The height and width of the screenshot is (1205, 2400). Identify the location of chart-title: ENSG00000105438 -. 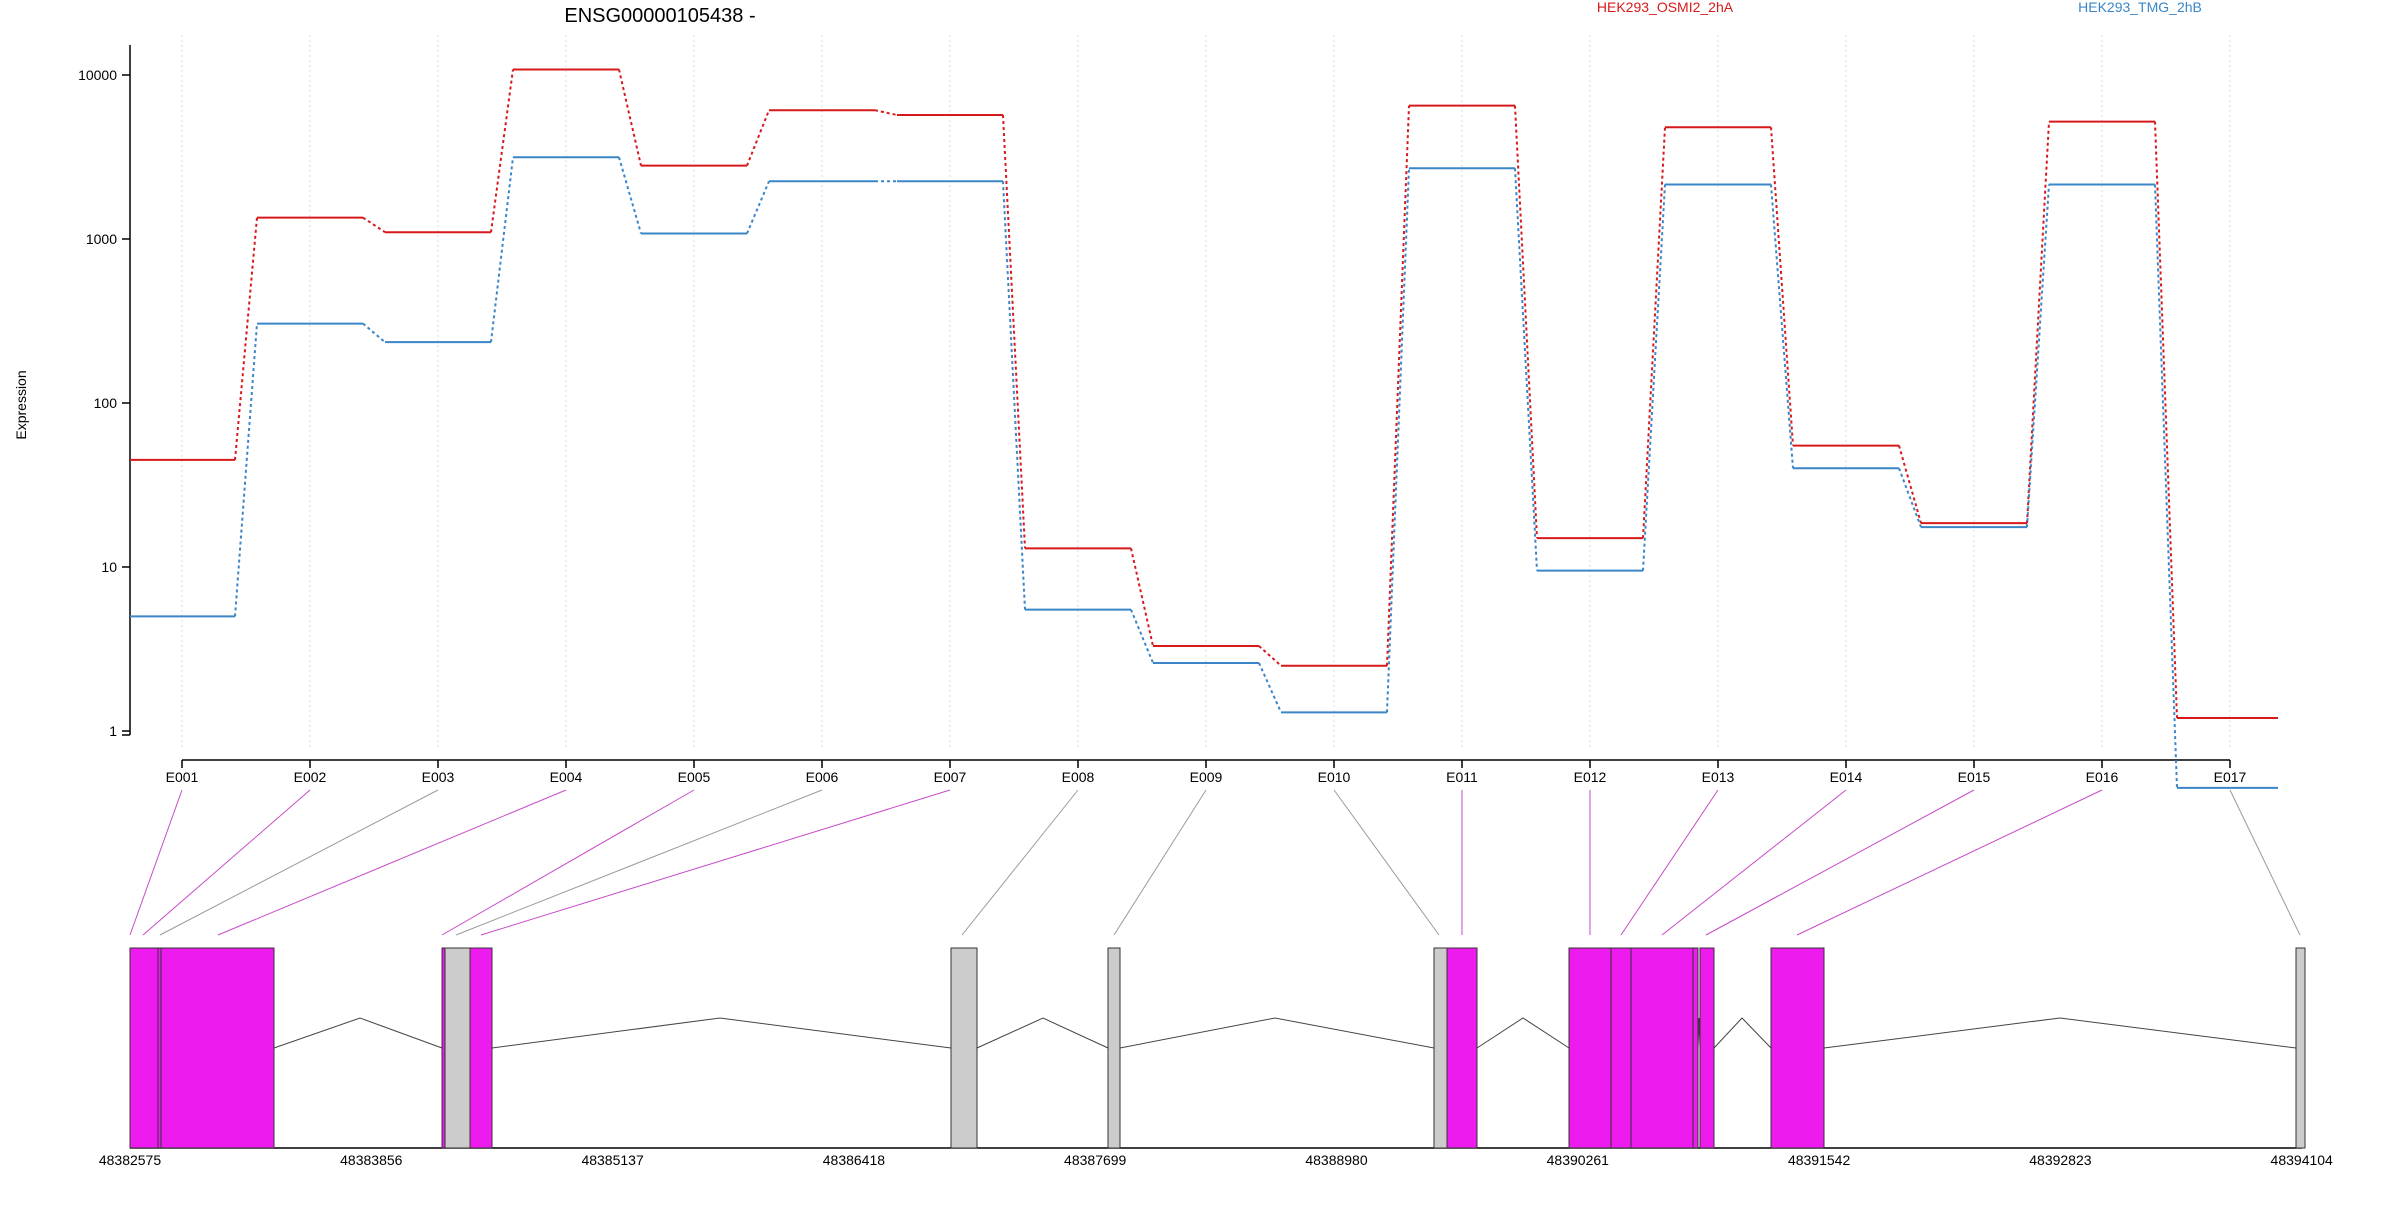
(659, 16).